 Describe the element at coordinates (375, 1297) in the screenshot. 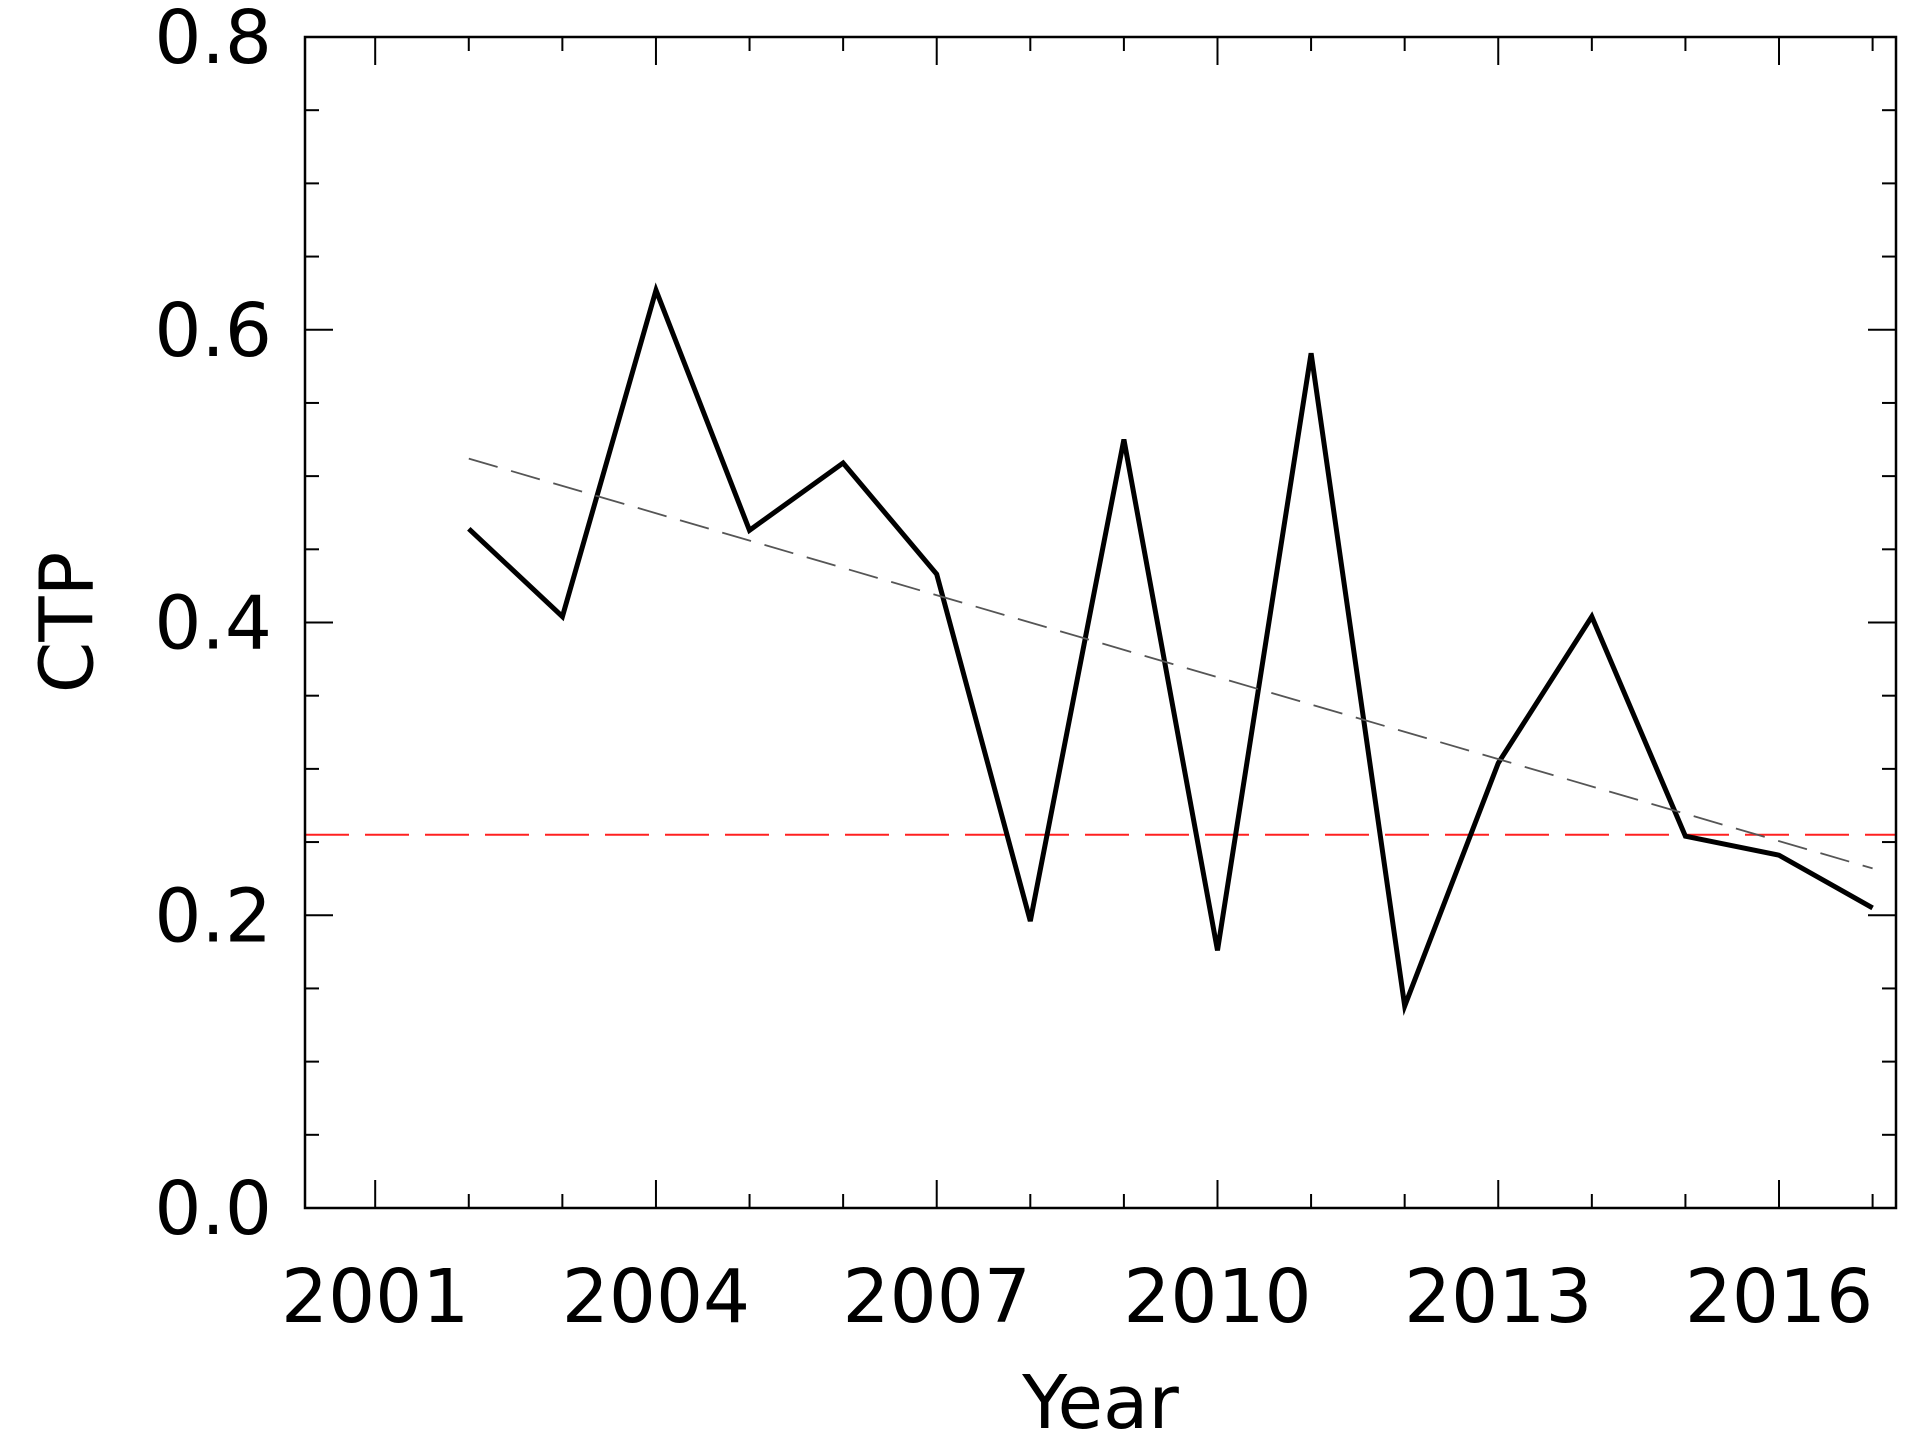

I see `x-tick-label: 2001` at that location.